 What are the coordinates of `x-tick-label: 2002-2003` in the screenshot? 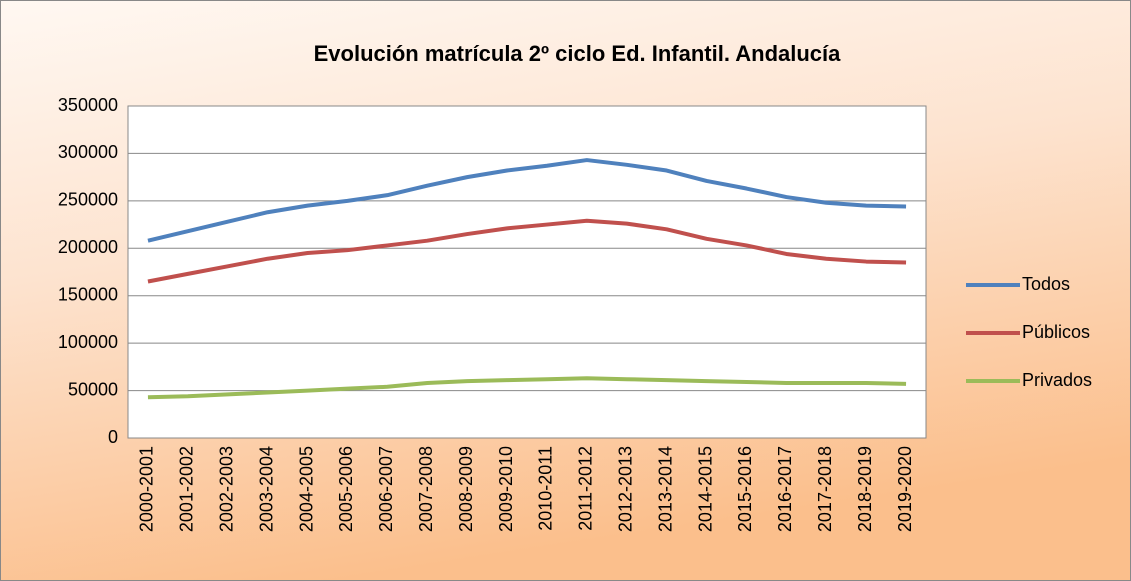 It's located at (227, 489).